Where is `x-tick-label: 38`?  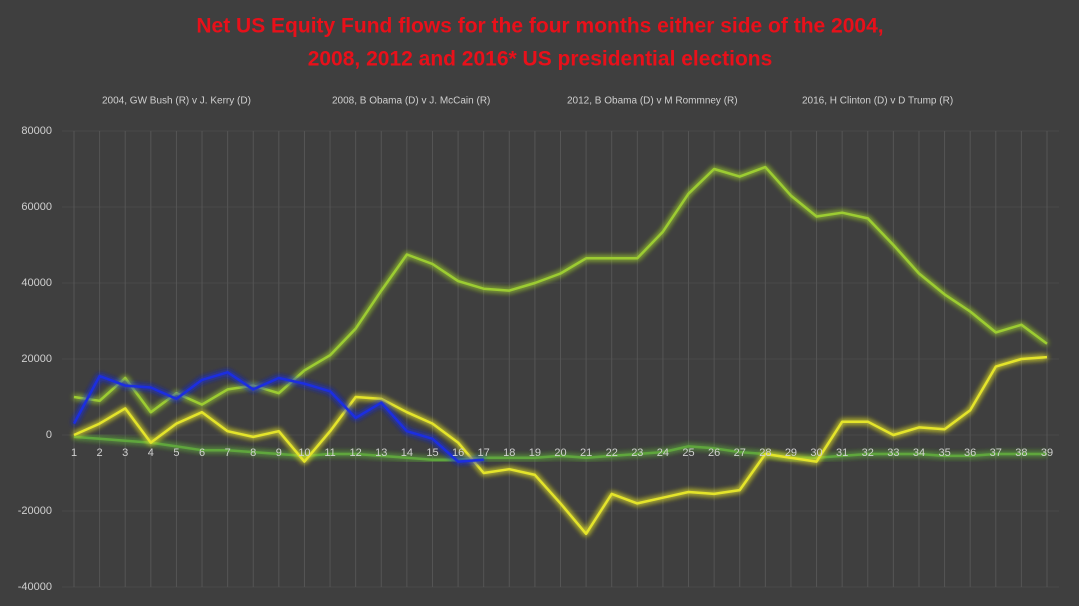
x-tick-label: 38 is located at coordinates (1021, 453).